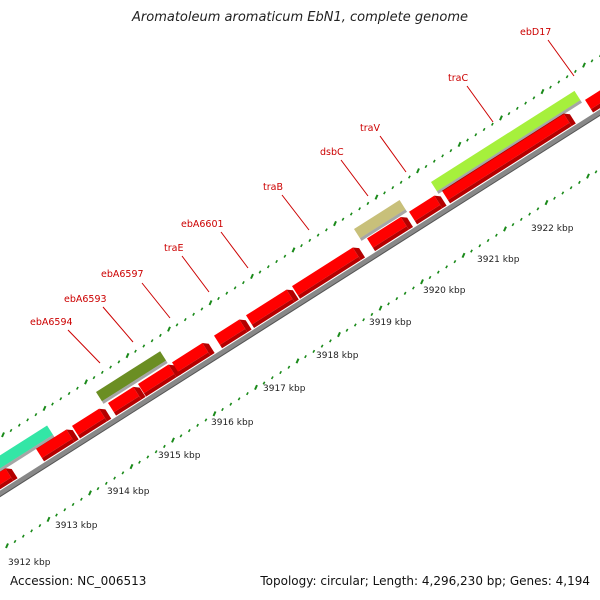 Image resolution: width=600 pixels, height=600 pixels. What do you see at coordinates (122, 274) in the screenshot?
I see `gene-label: ebA6597` at bounding box center [122, 274].